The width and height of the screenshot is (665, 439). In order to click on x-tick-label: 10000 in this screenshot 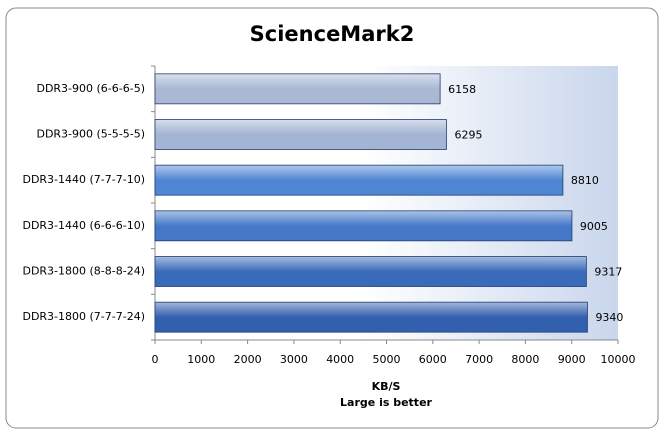, I will do `click(618, 359)`.